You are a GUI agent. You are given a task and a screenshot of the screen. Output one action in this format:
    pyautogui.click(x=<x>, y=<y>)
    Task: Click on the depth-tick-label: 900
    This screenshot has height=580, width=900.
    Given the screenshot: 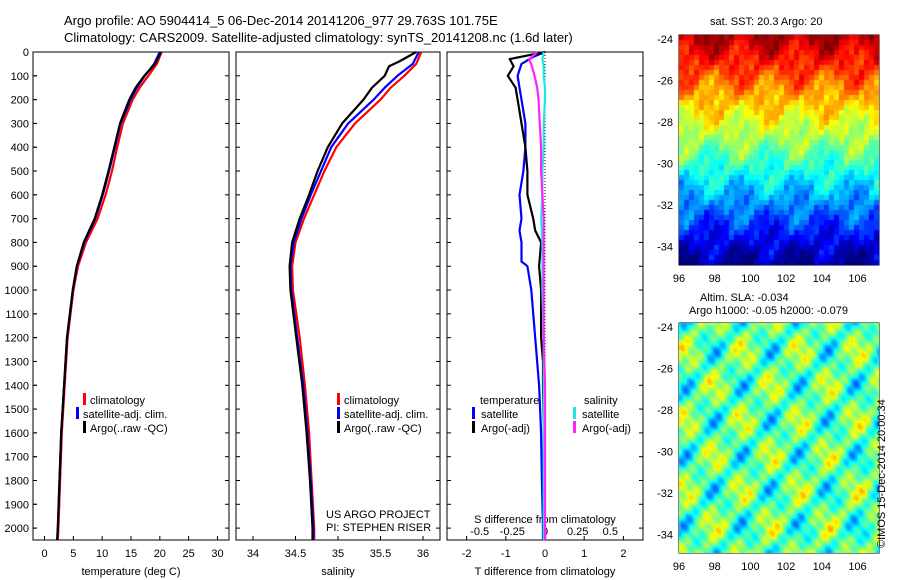 What is the action you would take?
    pyautogui.click(x=20, y=267)
    